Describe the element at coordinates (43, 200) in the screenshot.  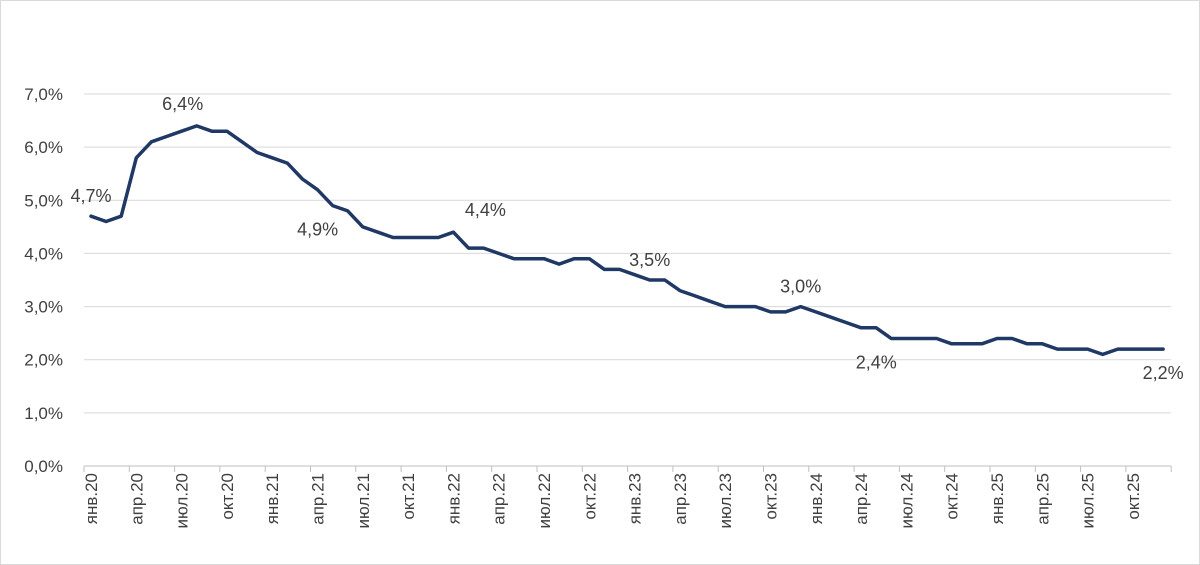
I see `y-tick-label: 5,0%` at that location.